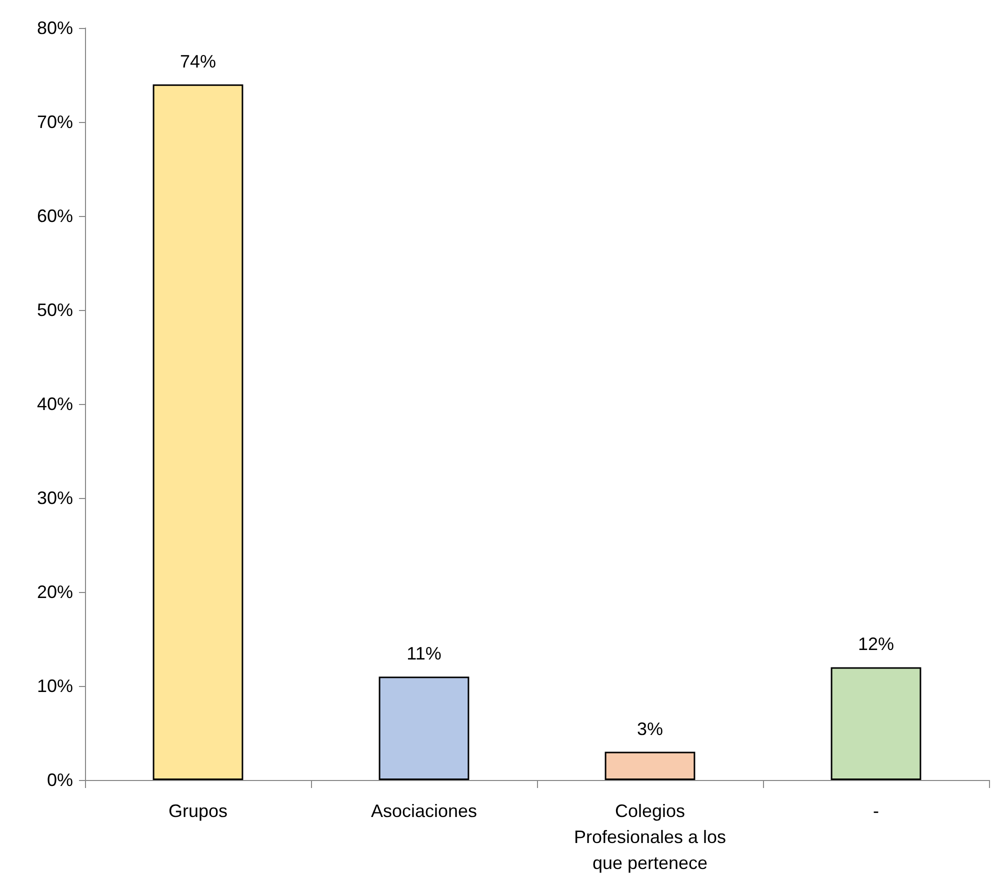 The height and width of the screenshot is (893, 991). I want to click on x-tick-label: Asociaciones, so click(424, 811).